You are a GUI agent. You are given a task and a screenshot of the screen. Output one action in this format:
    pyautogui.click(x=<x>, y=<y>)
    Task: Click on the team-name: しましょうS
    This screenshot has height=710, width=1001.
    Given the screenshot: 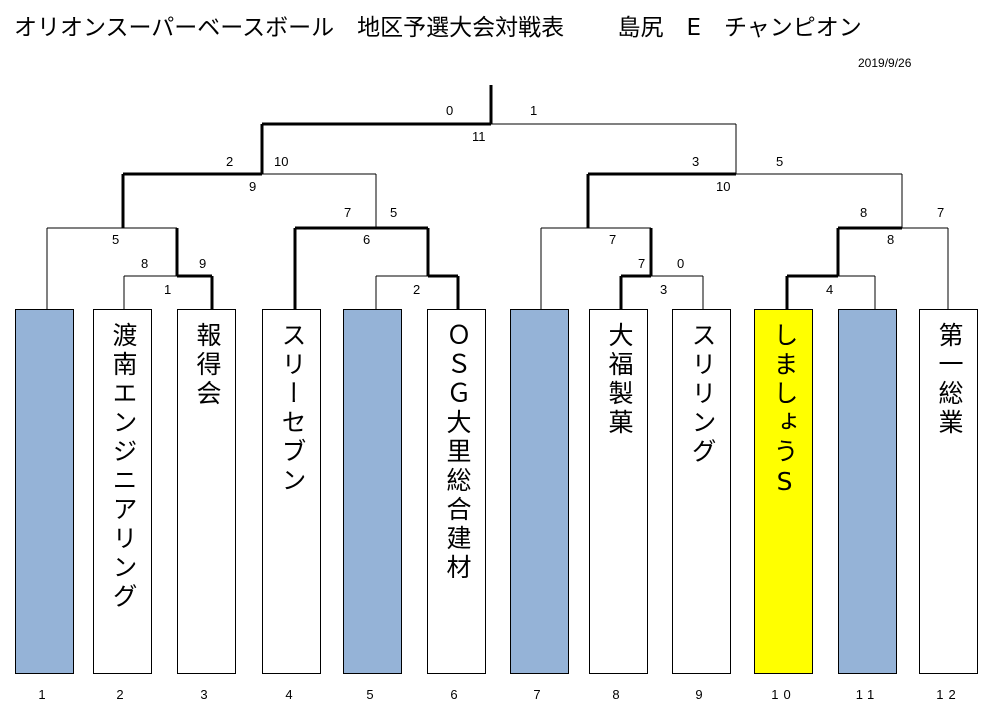 What is the action you would take?
    pyautogui.click(x=784, y=411)
    